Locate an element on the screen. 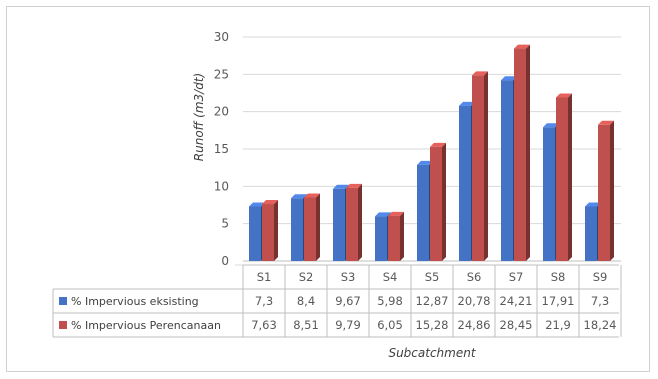 The image size is (658, 379). x-tick-label: S6 is located at coordinates (474, 277).